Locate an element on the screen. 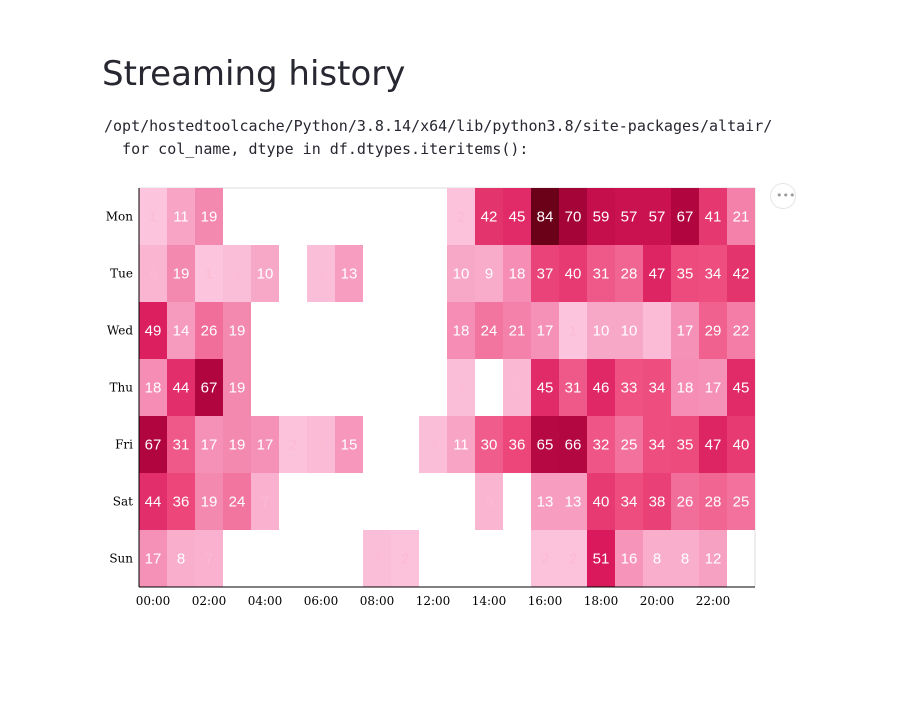  heatmap-cell-label: 11 is located at coordinates (461, 445).